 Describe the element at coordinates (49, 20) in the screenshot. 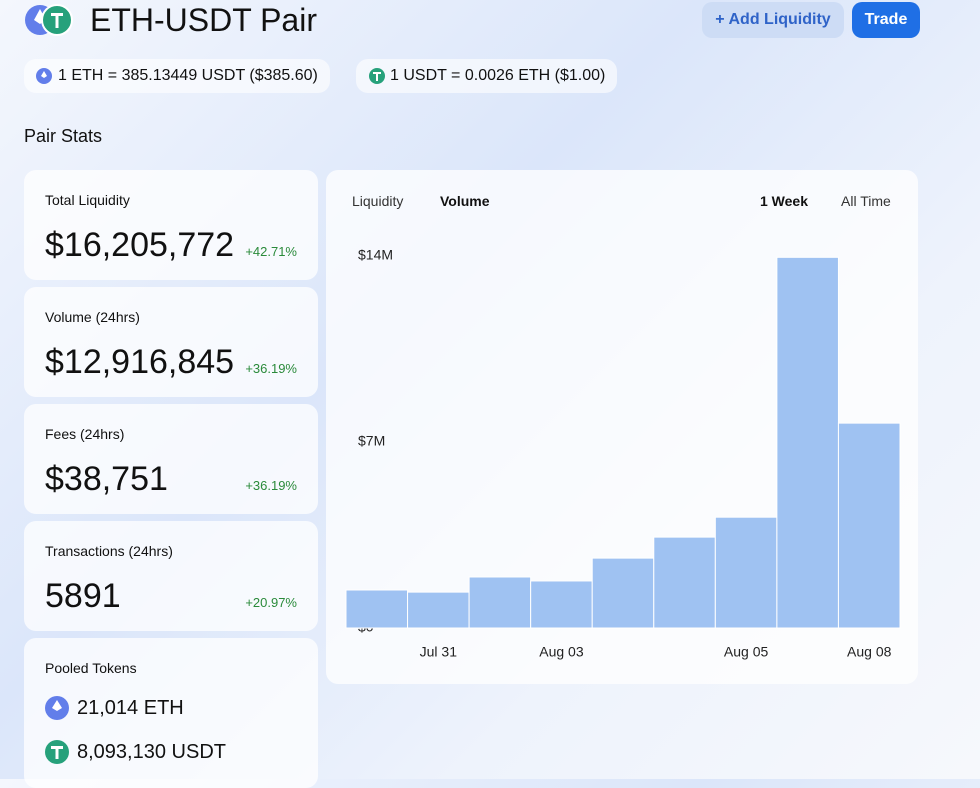

I see `pair-icons` at that location.